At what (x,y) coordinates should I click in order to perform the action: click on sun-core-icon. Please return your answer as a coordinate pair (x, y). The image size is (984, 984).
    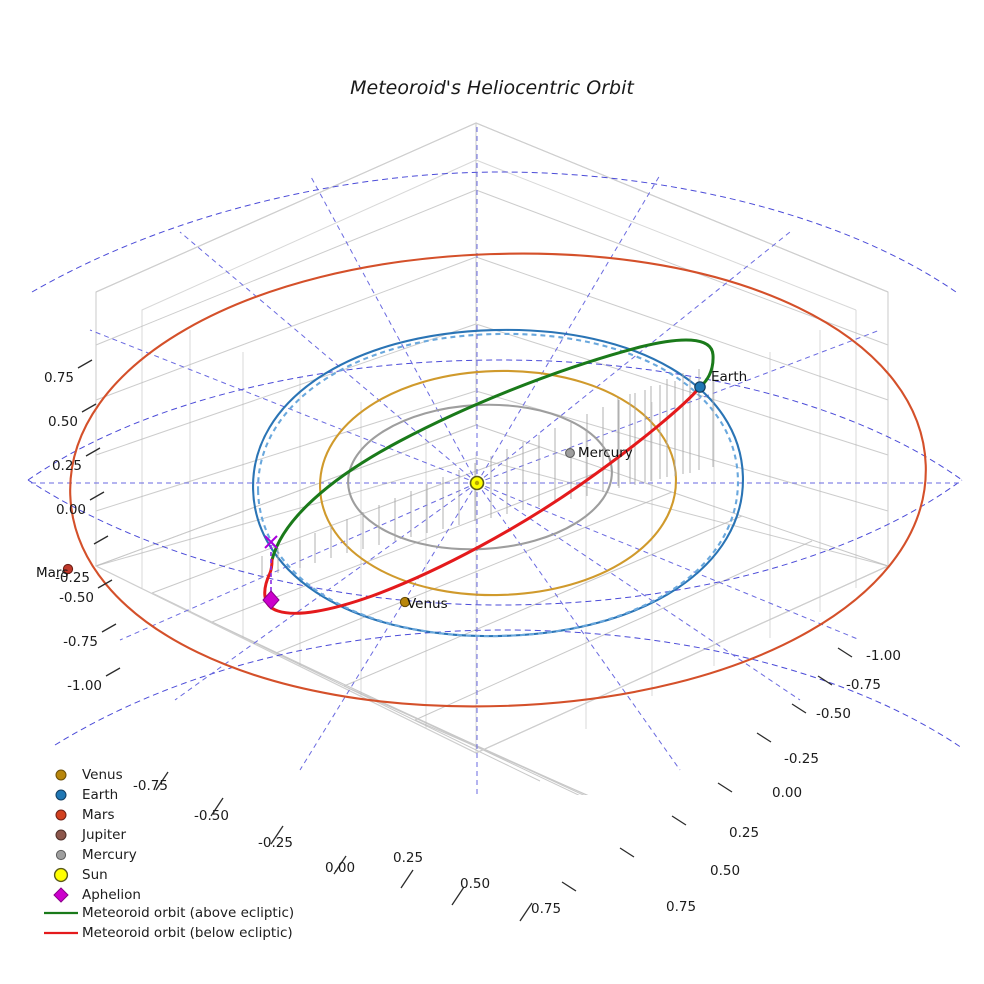
    Looking at the image, I should click on (477, 483).